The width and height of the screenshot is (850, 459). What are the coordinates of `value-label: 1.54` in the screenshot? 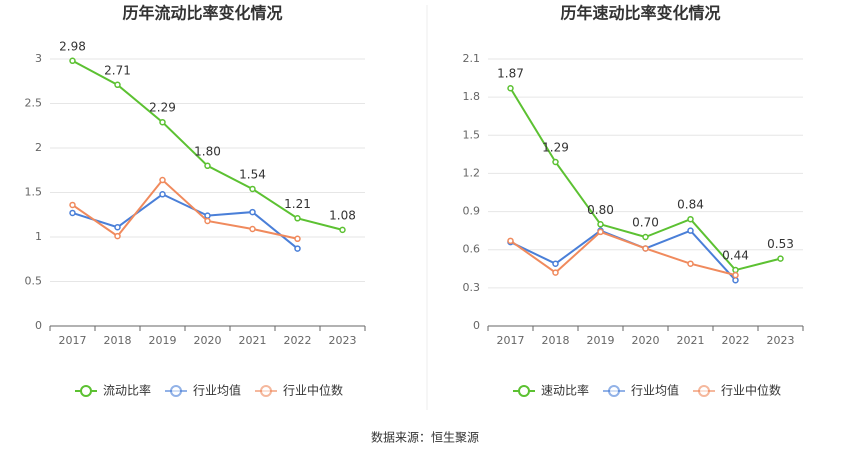 It's located at (252, 174).